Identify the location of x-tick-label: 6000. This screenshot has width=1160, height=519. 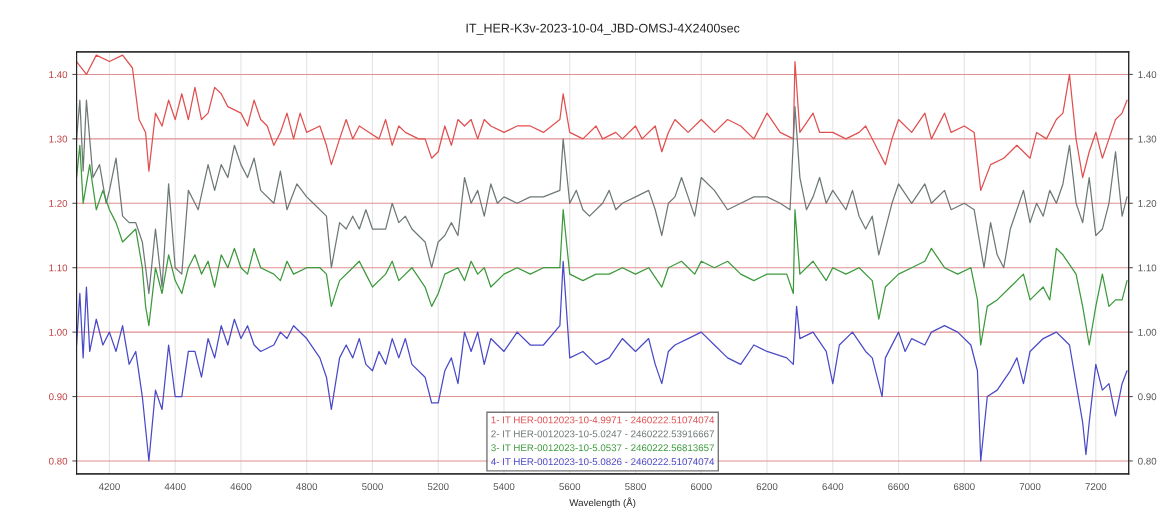
(701, 487).